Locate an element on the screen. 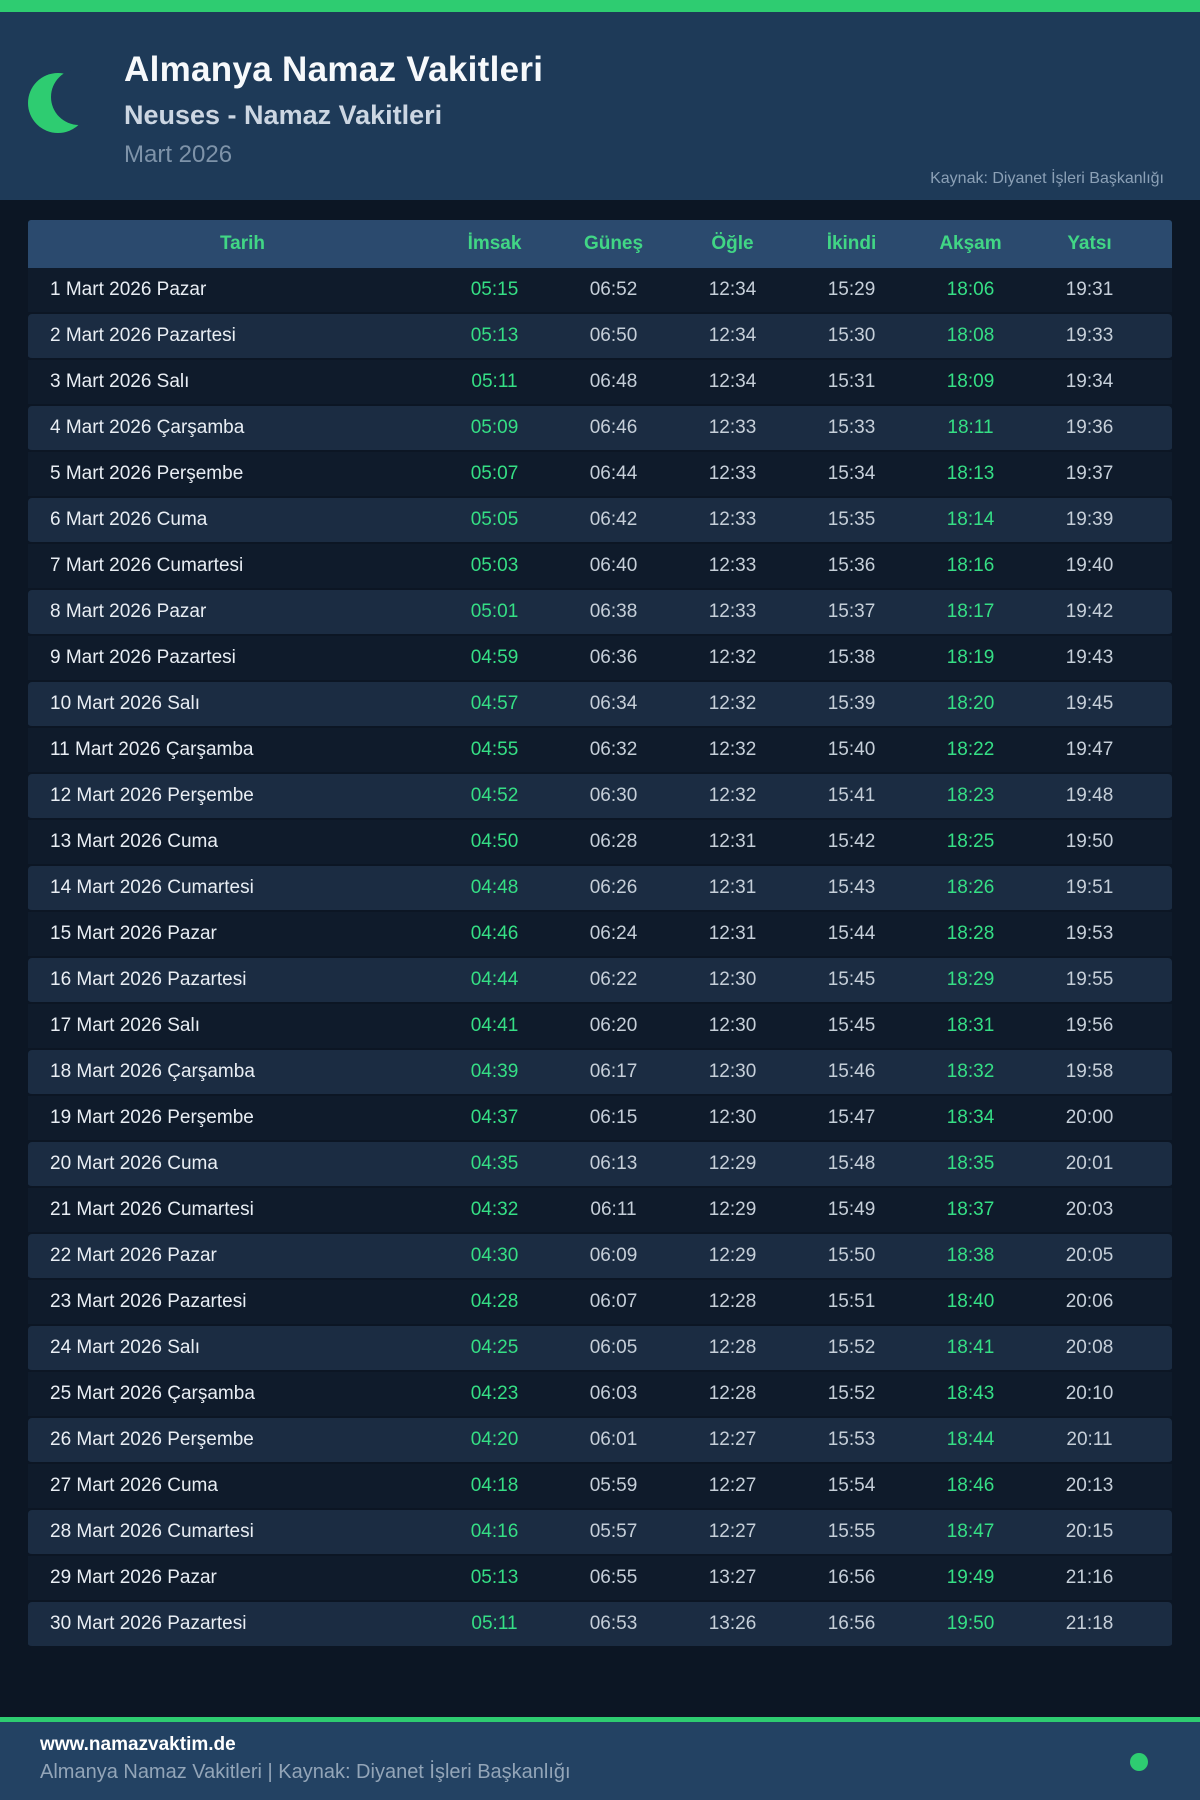  gunes-time-cell: 06:42 is located at coordinates (613, 519).